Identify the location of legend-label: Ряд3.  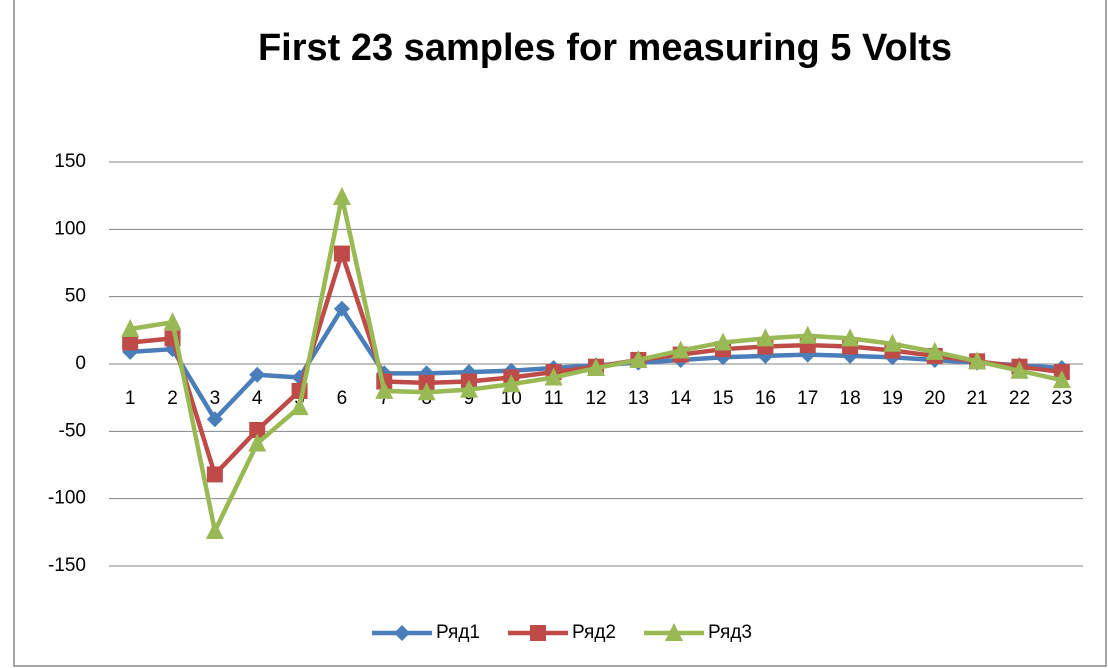
(730, 632).